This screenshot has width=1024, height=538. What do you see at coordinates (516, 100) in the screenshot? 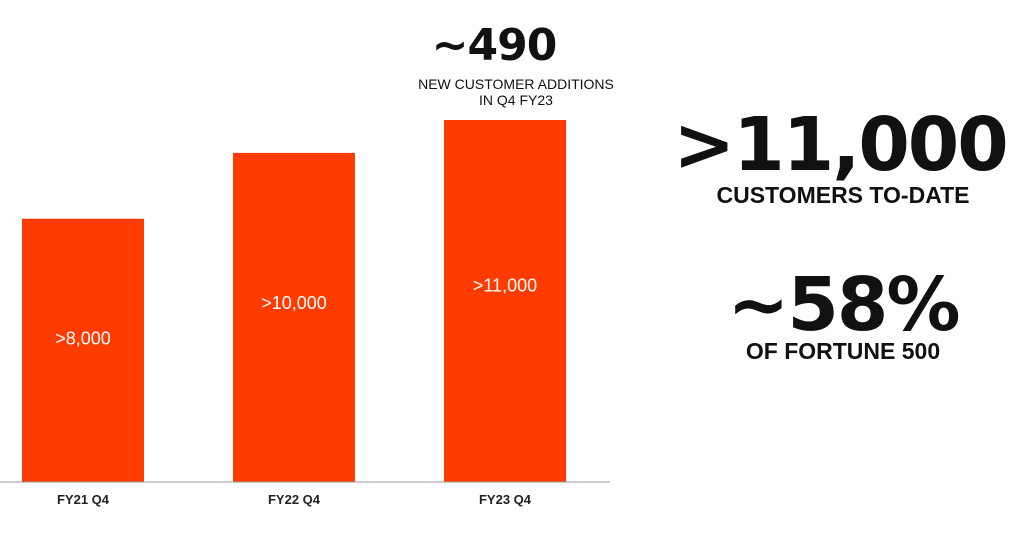
I see `callout-caption-line2: IN Q4 FY23` at bounding box center [516, 100].